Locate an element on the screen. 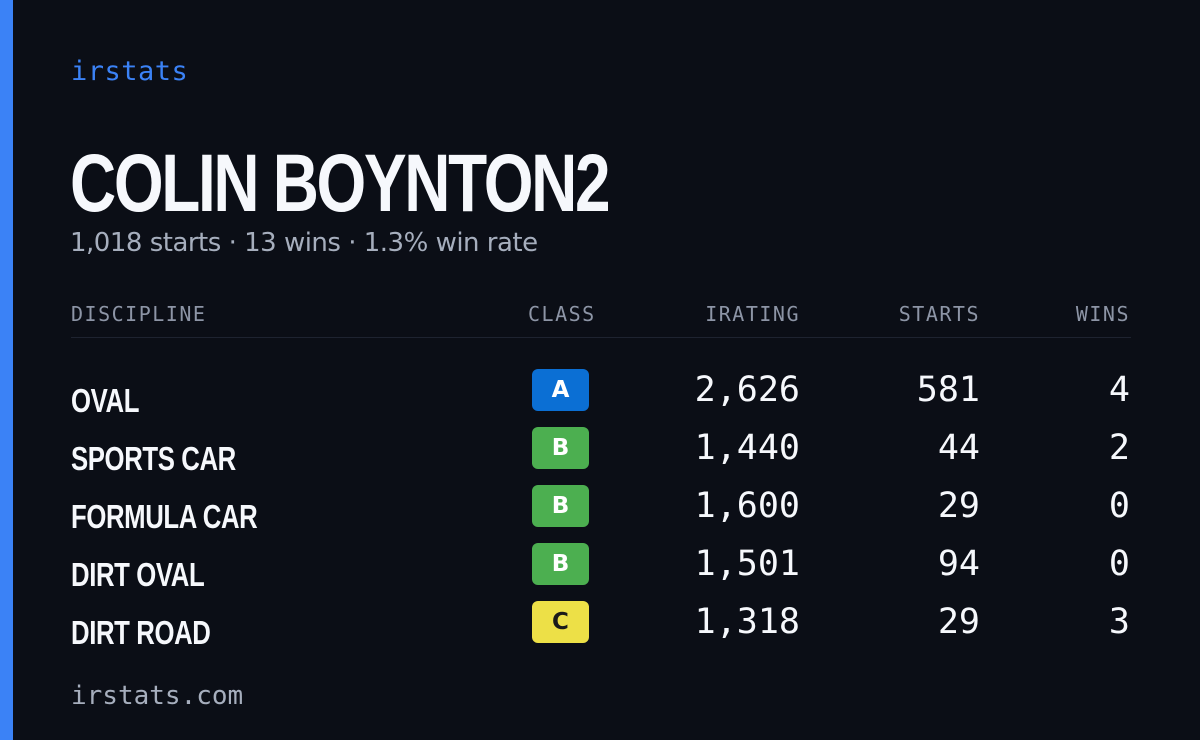  discipline-cell: DIRT ROAD is located at coordinates (141, 632).